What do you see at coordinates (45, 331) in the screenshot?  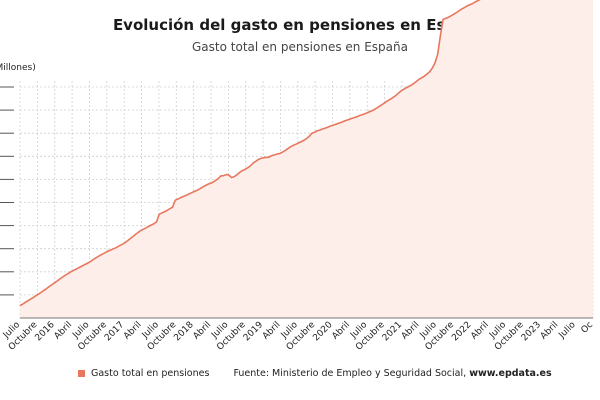 I see `x-tick-label: 2016` at bounding box center [45, 331].